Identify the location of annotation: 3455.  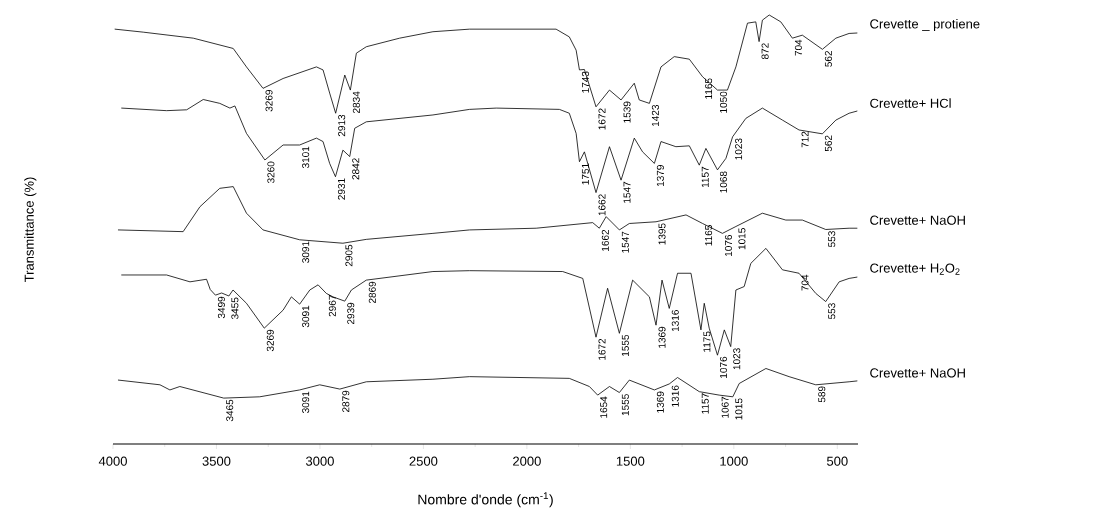
(235, 308).